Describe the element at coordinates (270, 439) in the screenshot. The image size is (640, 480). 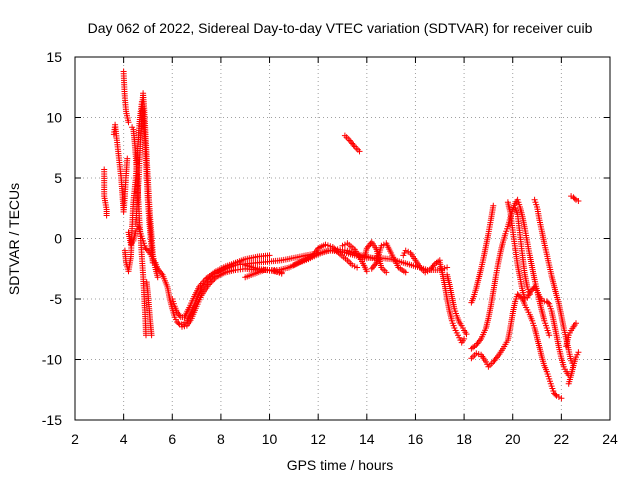
I see `x-tick-label: 10` at that location.